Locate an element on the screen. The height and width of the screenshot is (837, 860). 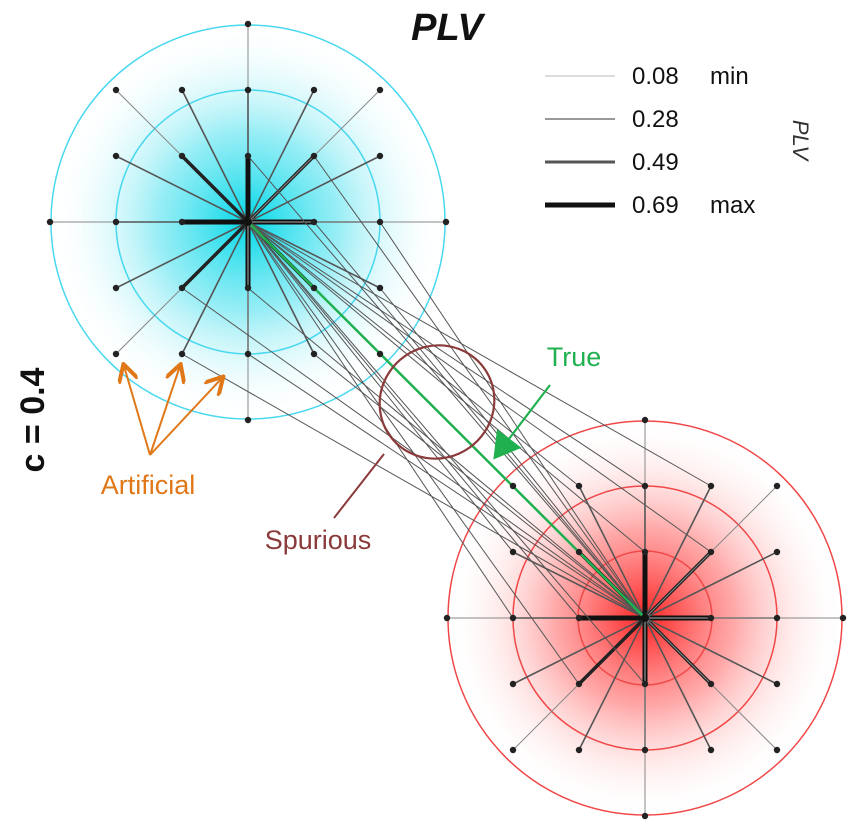
true-label: True is located at coordinates (574, 357).